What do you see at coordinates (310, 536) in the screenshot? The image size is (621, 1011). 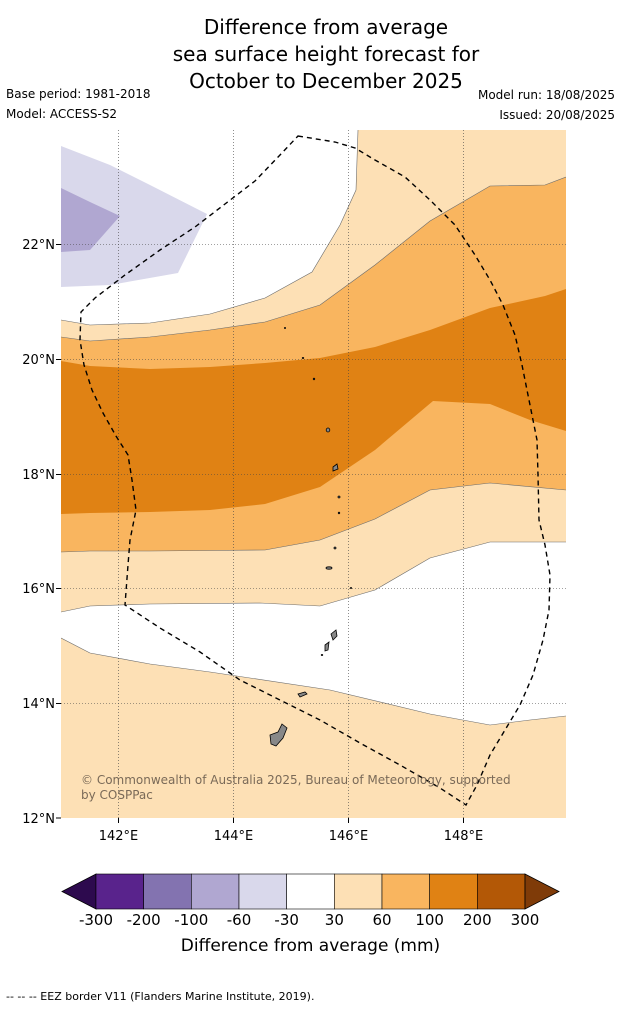 I see `islands` at bounding box center [310, 536].